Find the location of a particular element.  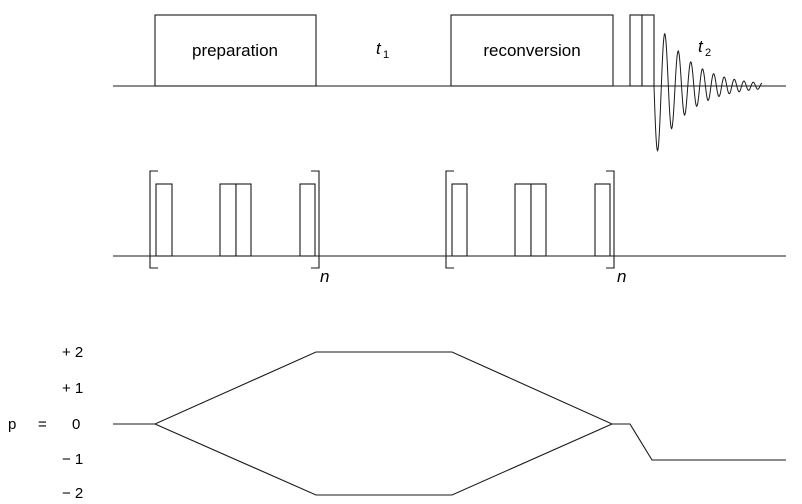

t1-delay-label: t 1 is located at coordinates (382, 50).